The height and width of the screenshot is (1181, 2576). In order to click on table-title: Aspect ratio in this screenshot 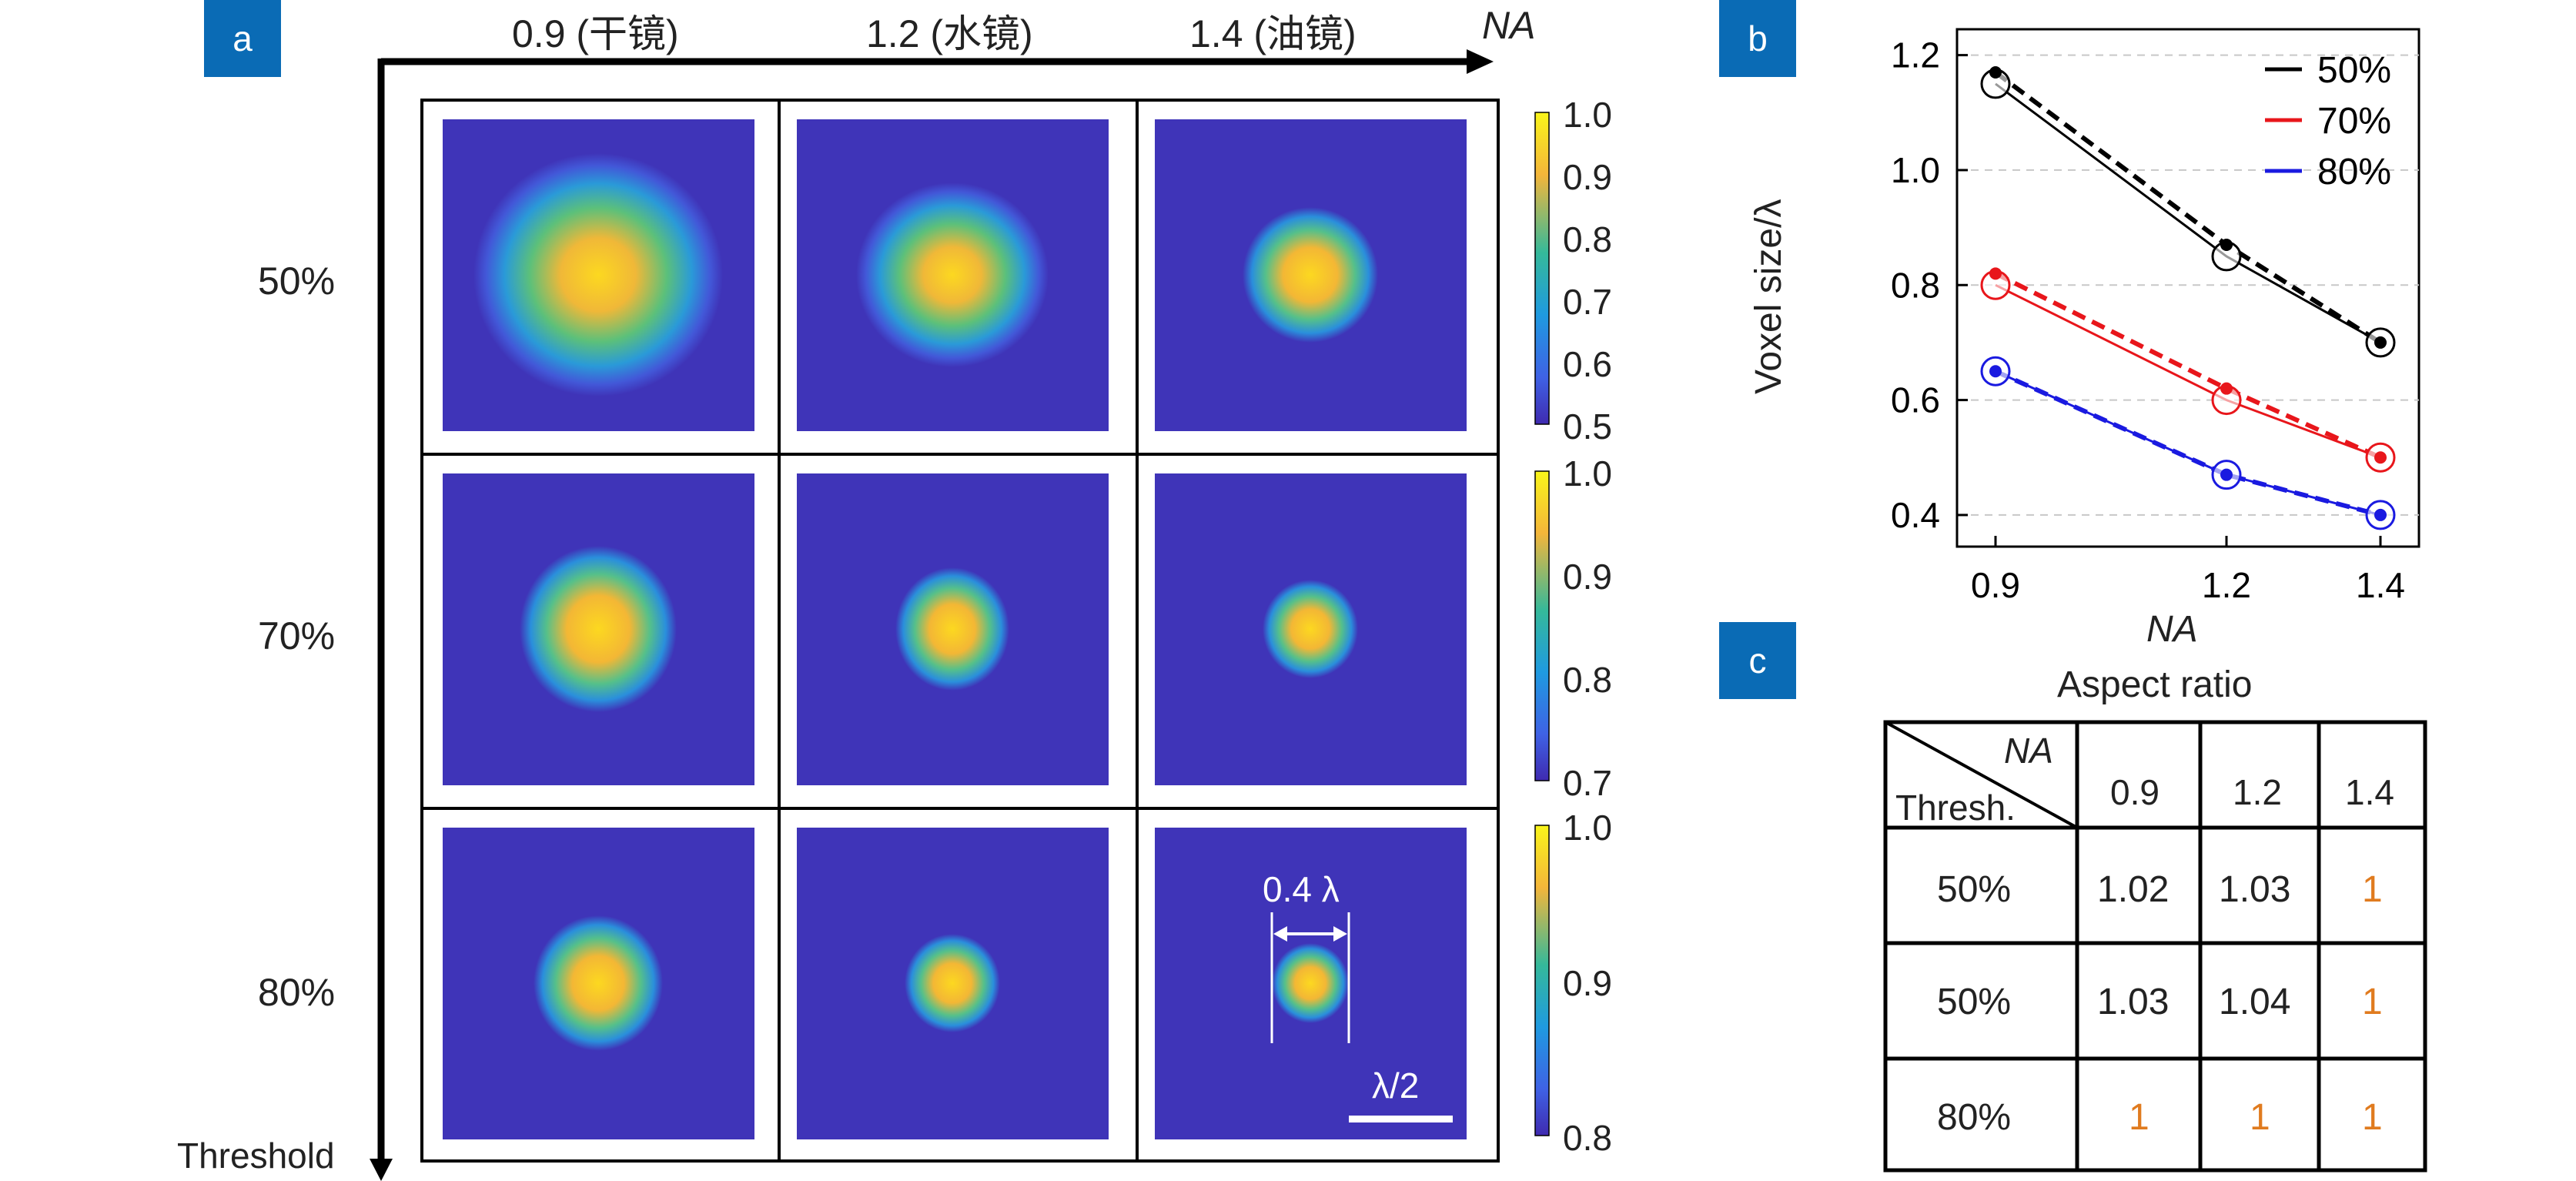, I will do `click(2155, 684)`.